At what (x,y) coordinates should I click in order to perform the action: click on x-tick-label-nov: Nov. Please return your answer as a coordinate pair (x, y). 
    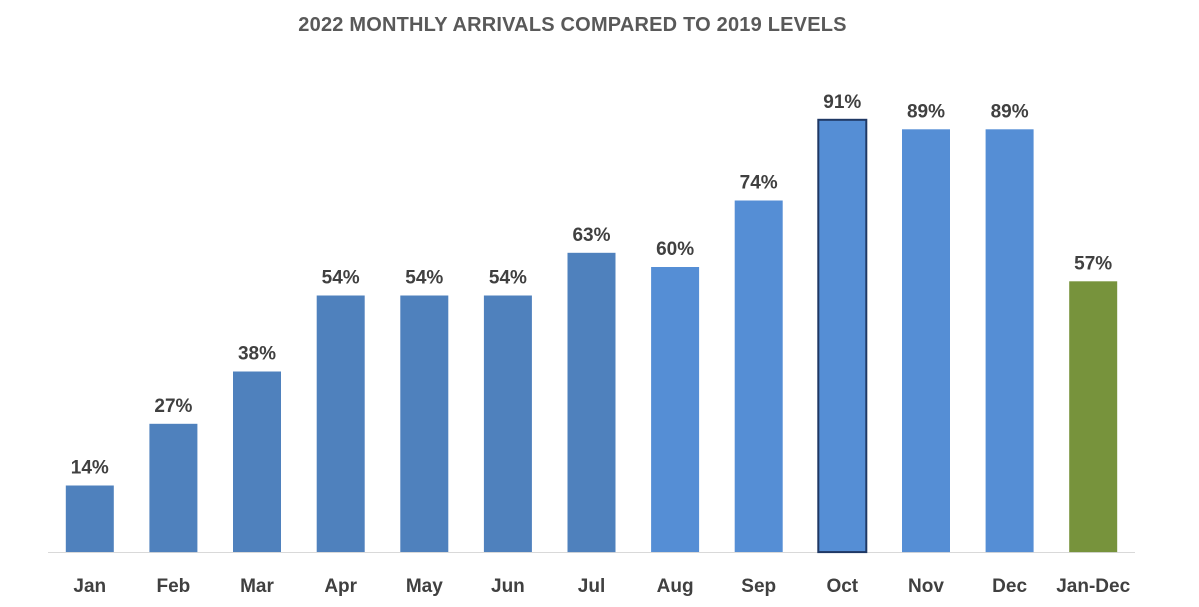
    Looking at the image, I should click on (926, 586).